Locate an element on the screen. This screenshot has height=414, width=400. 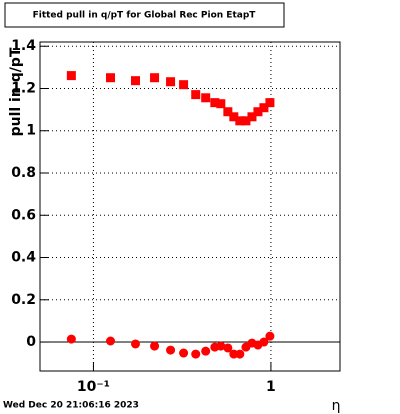
y-tick-label: 0.6 is located at coordinates (23, 215).